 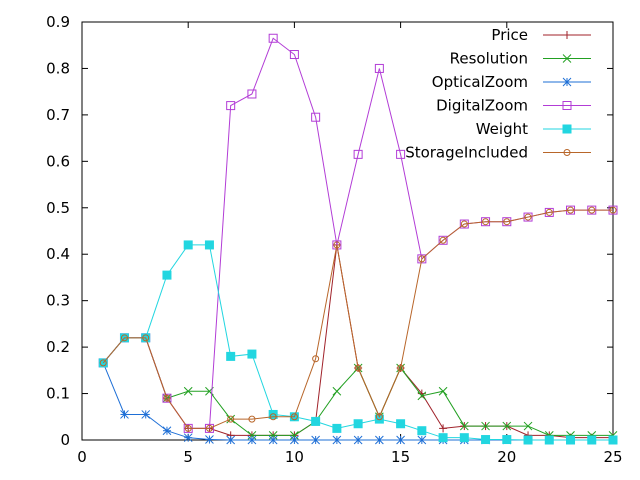 I want to click on y-tick-label: 0.3, so click(x=58, y=301).